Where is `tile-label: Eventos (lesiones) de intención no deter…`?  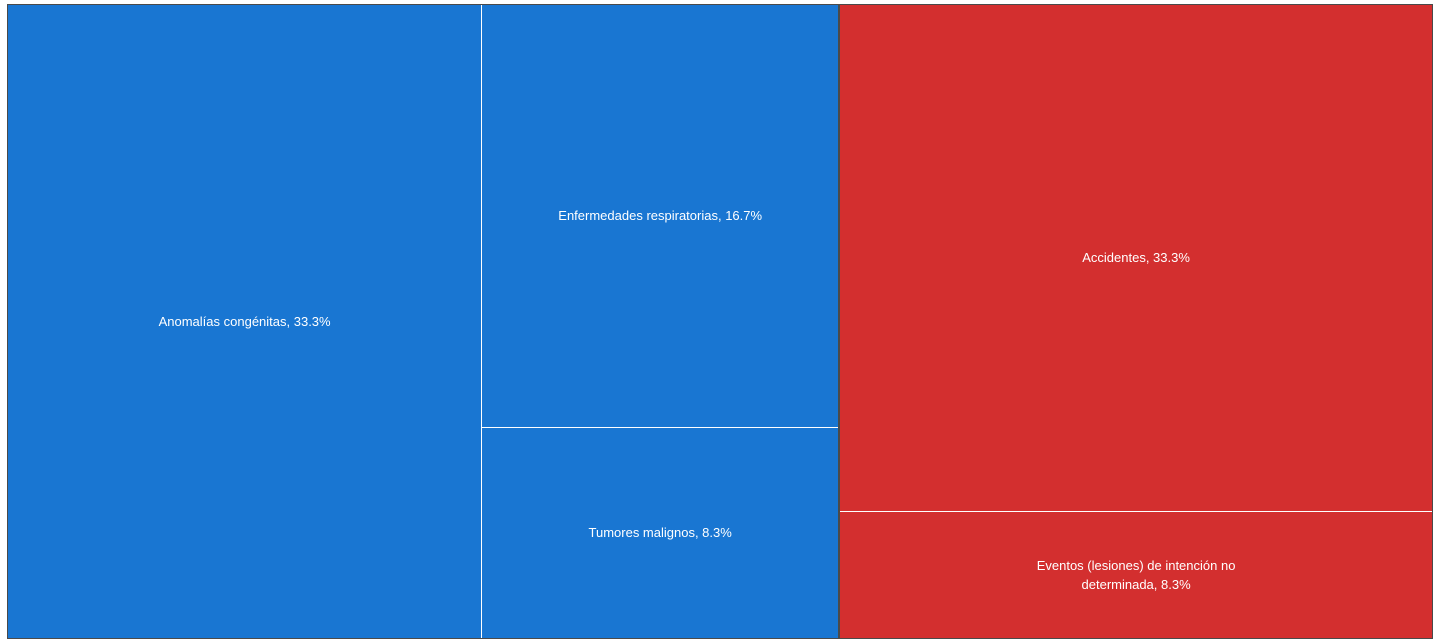
tile-label: Eventos (lesiones) de intención no deter… is located at coordinates (1136, 574).